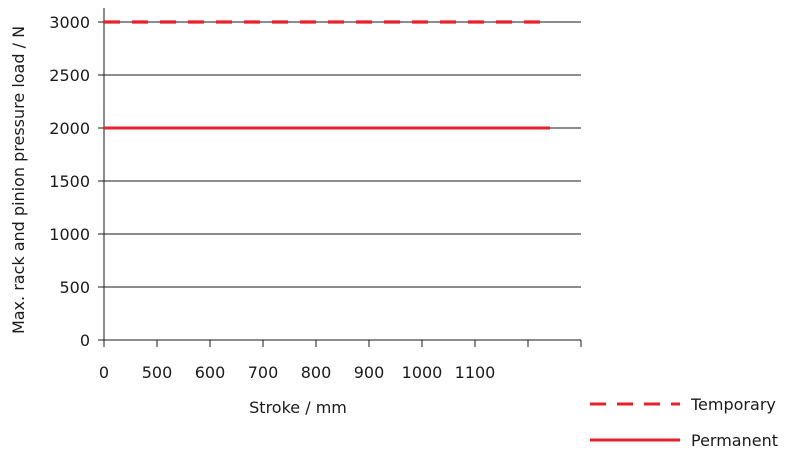  Describe the element at coordinates (18, 180) in the screenshot. I see `y-axis-title: Max. rack and pinion pressure load / N` at that location.